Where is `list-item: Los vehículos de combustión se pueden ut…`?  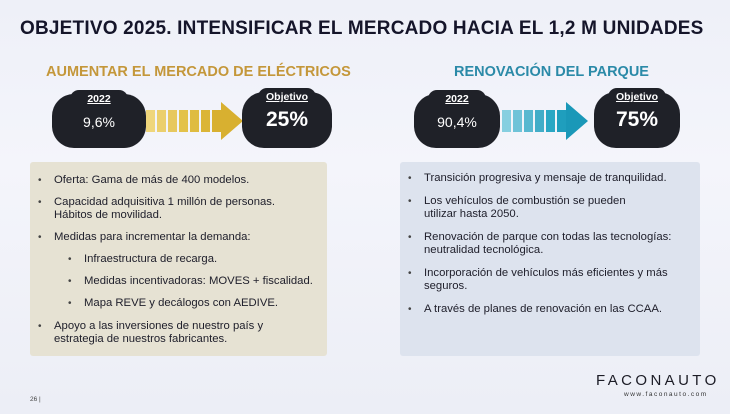
list-item: Los vehículos de combustión se pueden ut… is located at coordinates (530, 208).